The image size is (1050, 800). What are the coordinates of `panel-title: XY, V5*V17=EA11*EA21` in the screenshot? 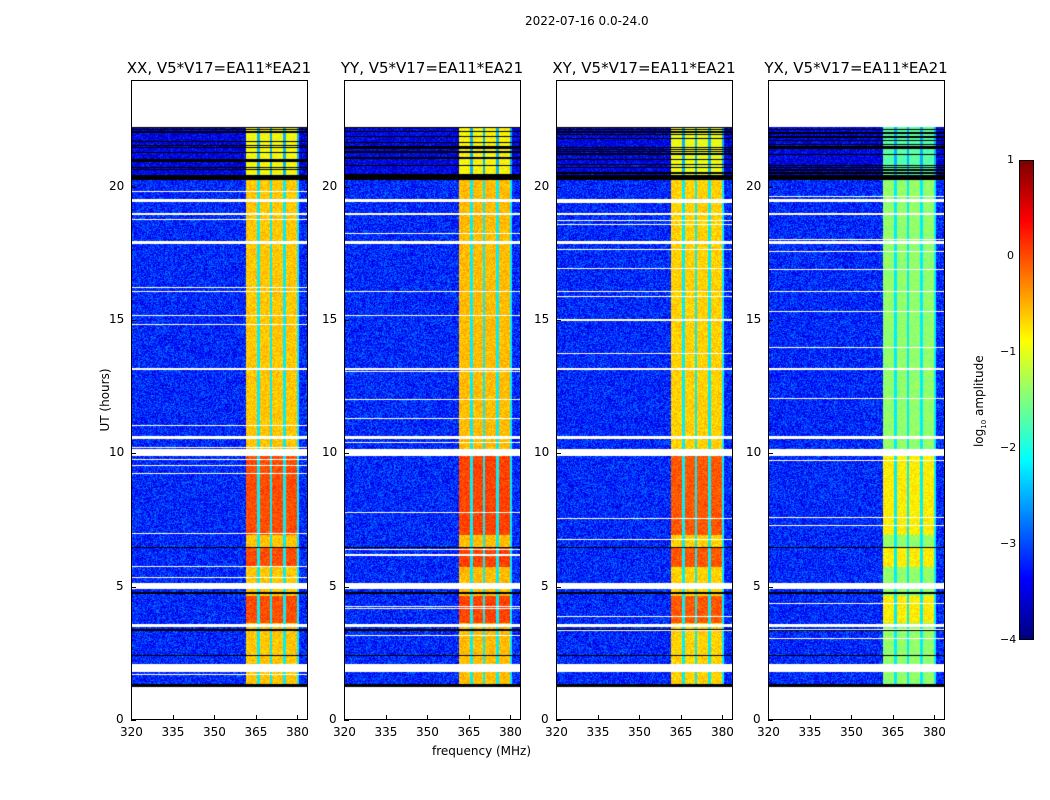 It's located at (644, 68).